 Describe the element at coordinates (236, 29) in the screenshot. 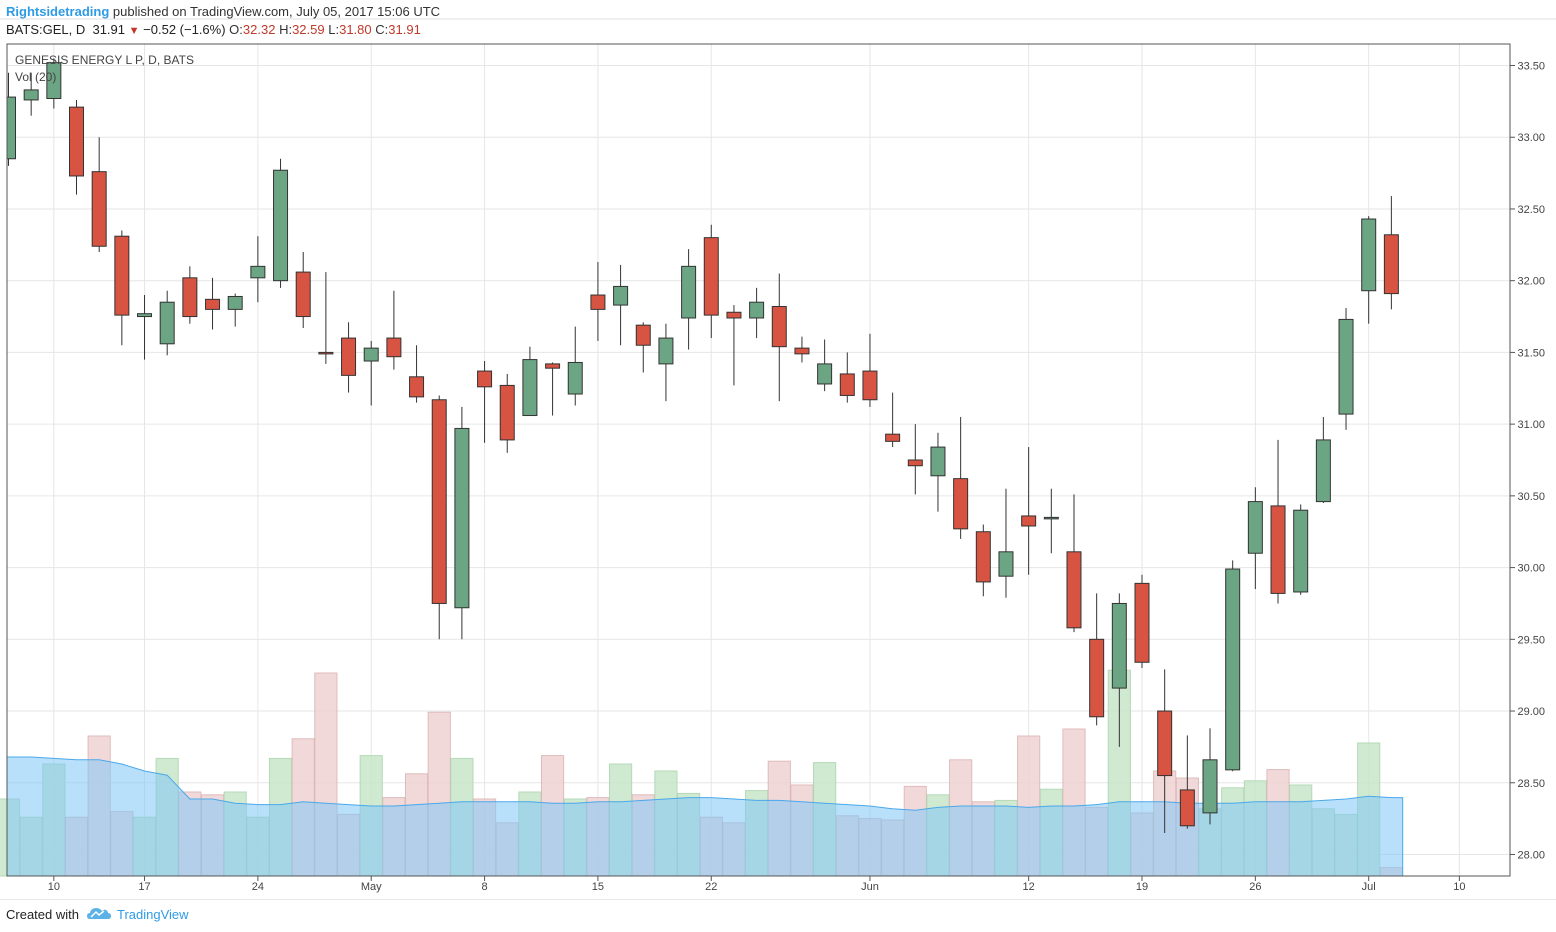

I see `open-label: O:` at that location.